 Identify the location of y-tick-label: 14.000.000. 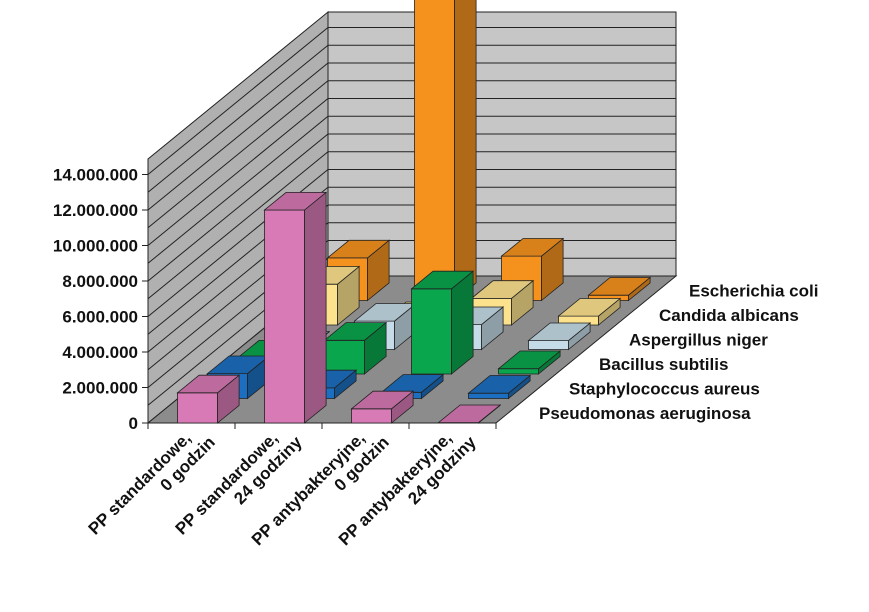
(95, 175).